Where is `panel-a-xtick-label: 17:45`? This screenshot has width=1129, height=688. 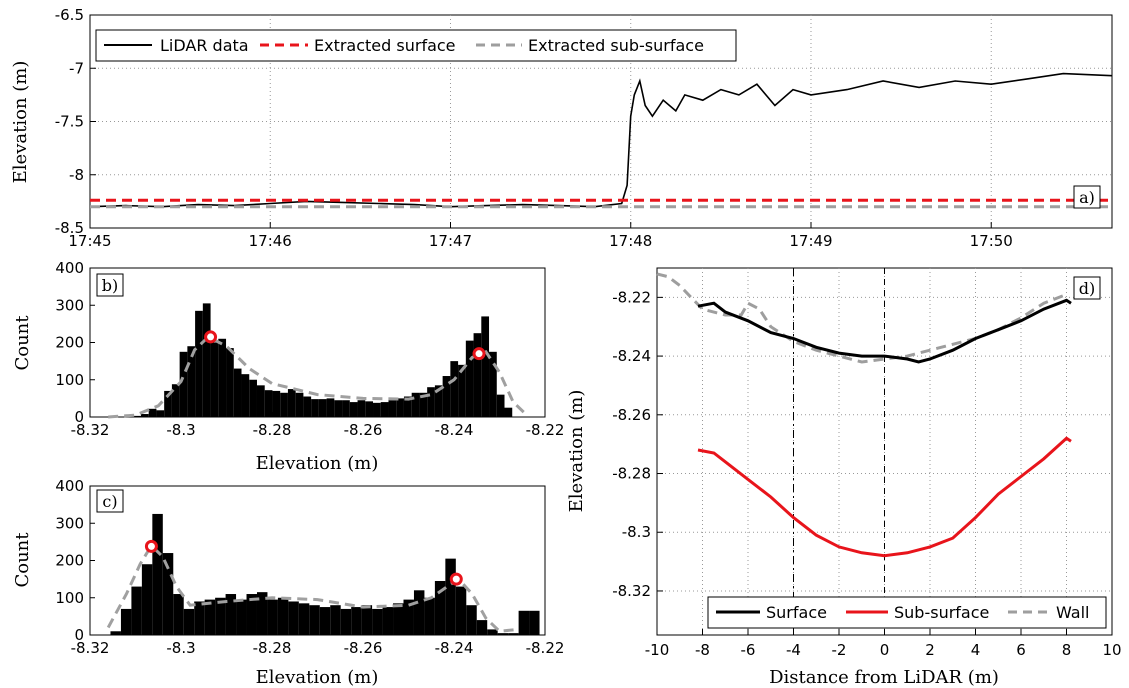
panel-a-xtick-label: 17:45 is located at coordinates (89, 241).